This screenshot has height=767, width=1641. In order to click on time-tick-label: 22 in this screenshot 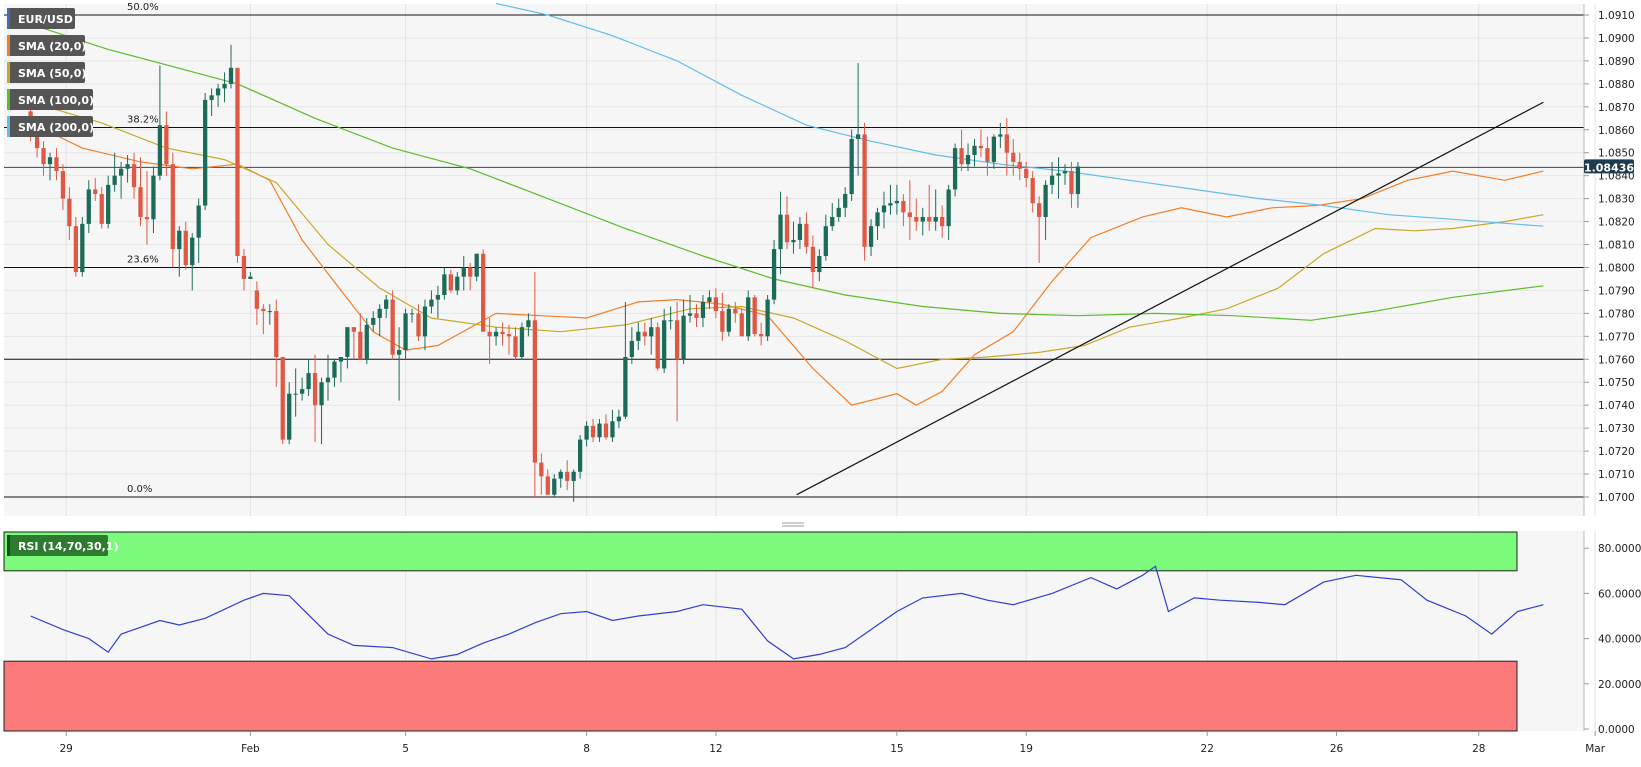, I will do `click(1207, 749)`.